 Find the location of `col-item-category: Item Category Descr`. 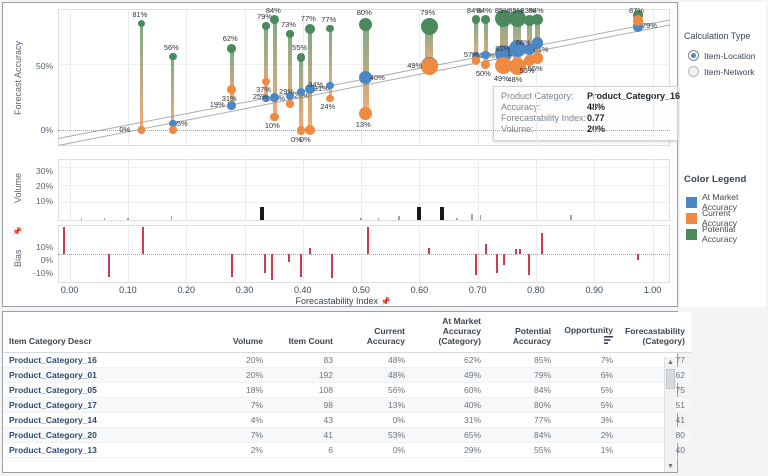

col-item-category: Item Category Descr is located at coordinates (103, 332).